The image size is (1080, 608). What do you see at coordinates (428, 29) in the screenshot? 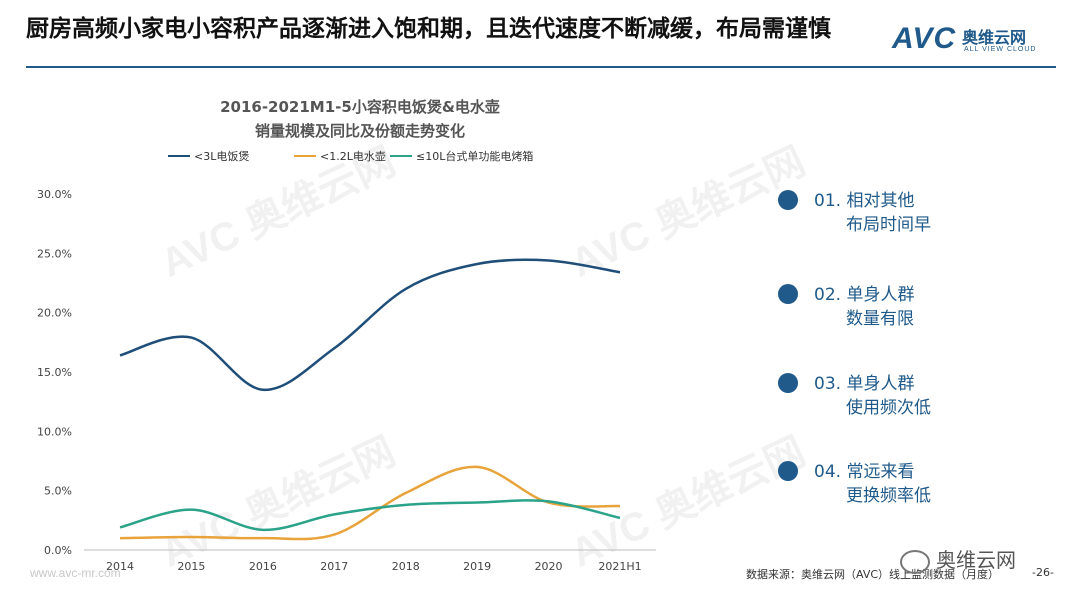
I see `slide-title: 厨房高频小家电小容积产品逐渐进入饱和期，且迭代速度不断减缓，布局需谨慎` at bounding box center [428, 29].